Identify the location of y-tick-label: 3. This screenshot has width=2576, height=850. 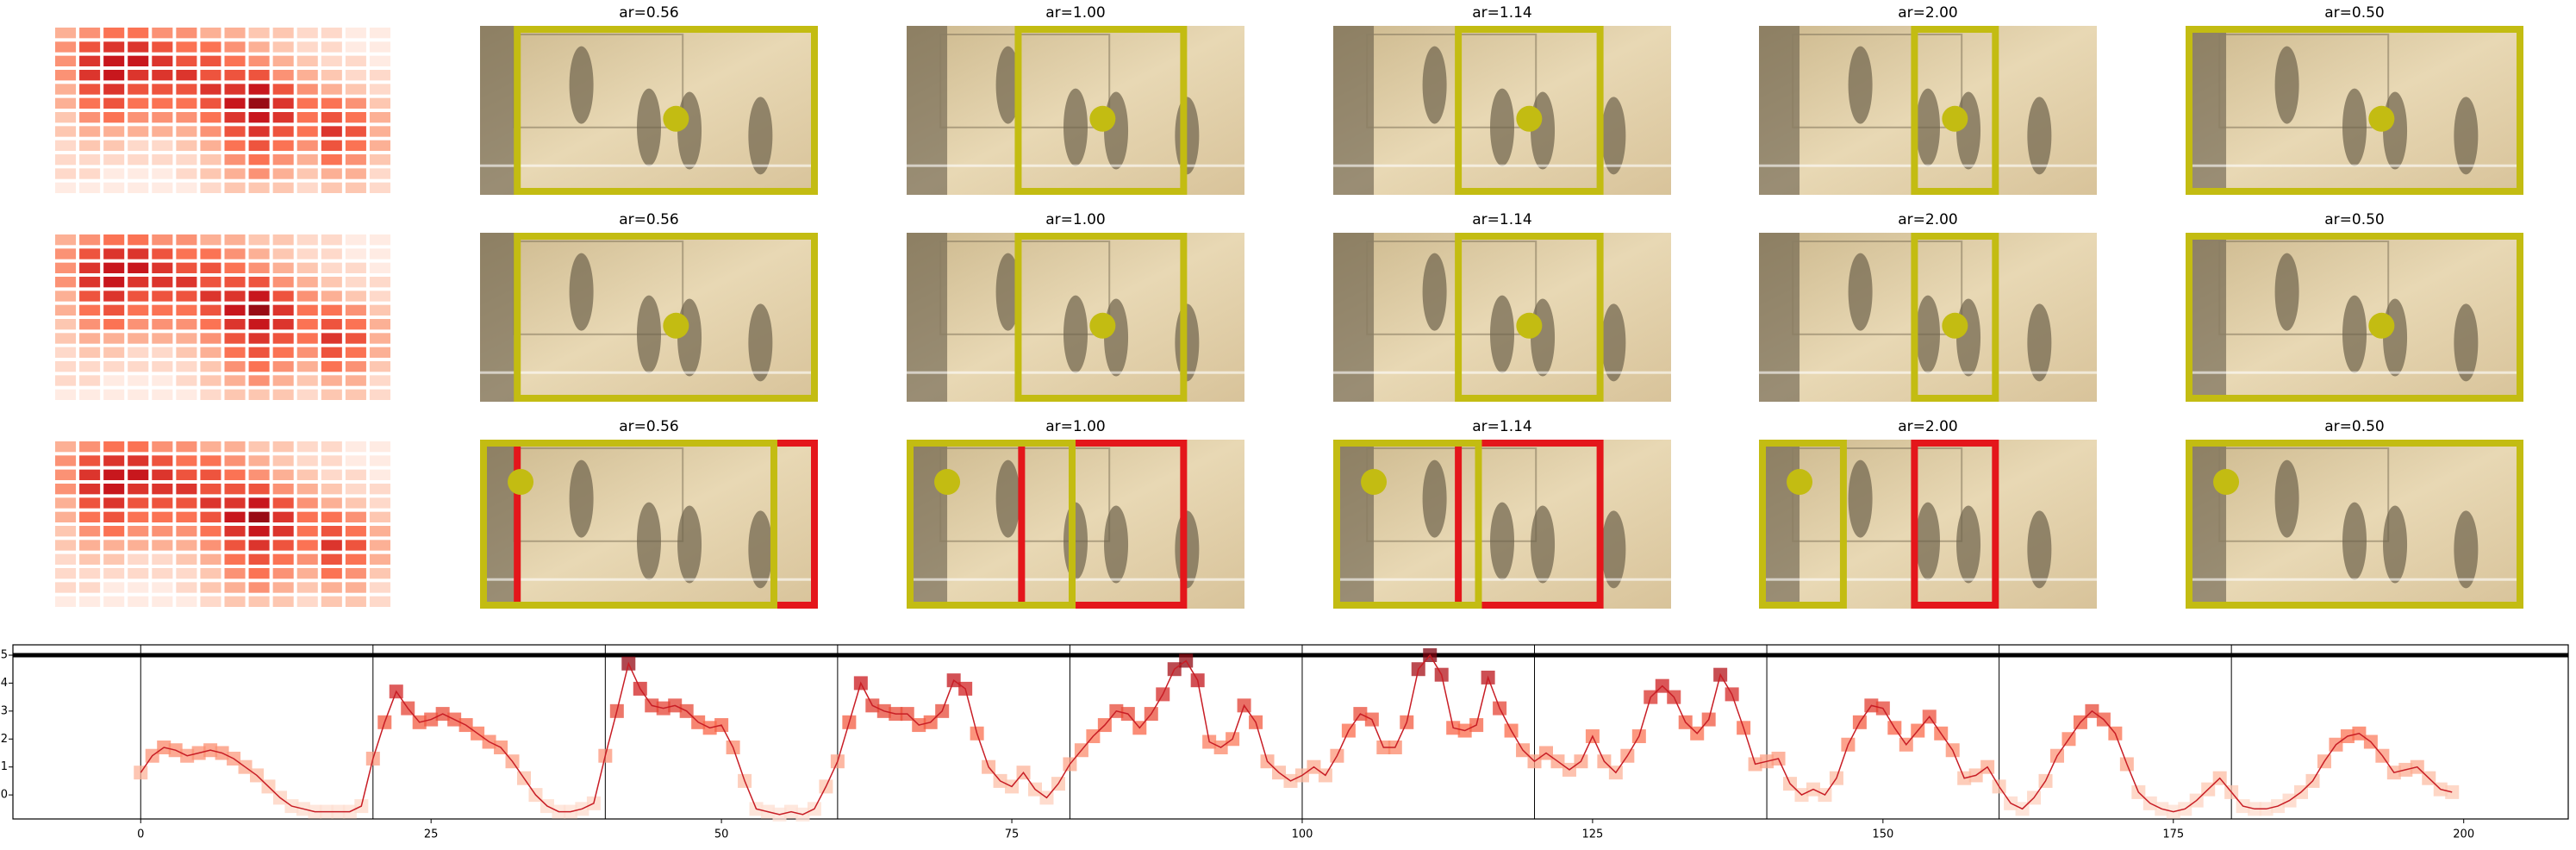
(4, 710).